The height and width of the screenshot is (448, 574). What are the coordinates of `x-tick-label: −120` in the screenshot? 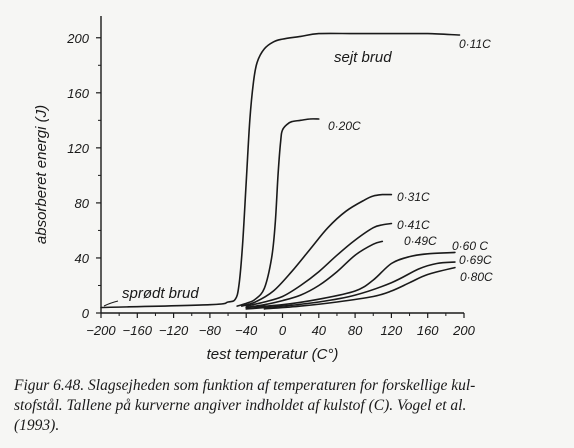 It's located at (174, 330).